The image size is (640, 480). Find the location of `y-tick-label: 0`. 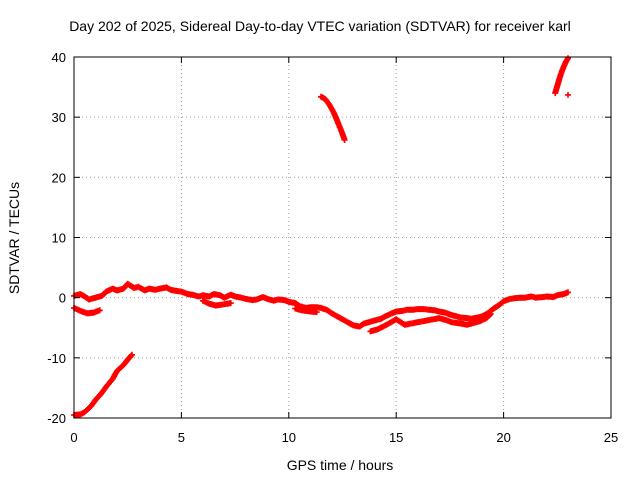

y-tick-label: 0 is located at coordinates (62, 298).